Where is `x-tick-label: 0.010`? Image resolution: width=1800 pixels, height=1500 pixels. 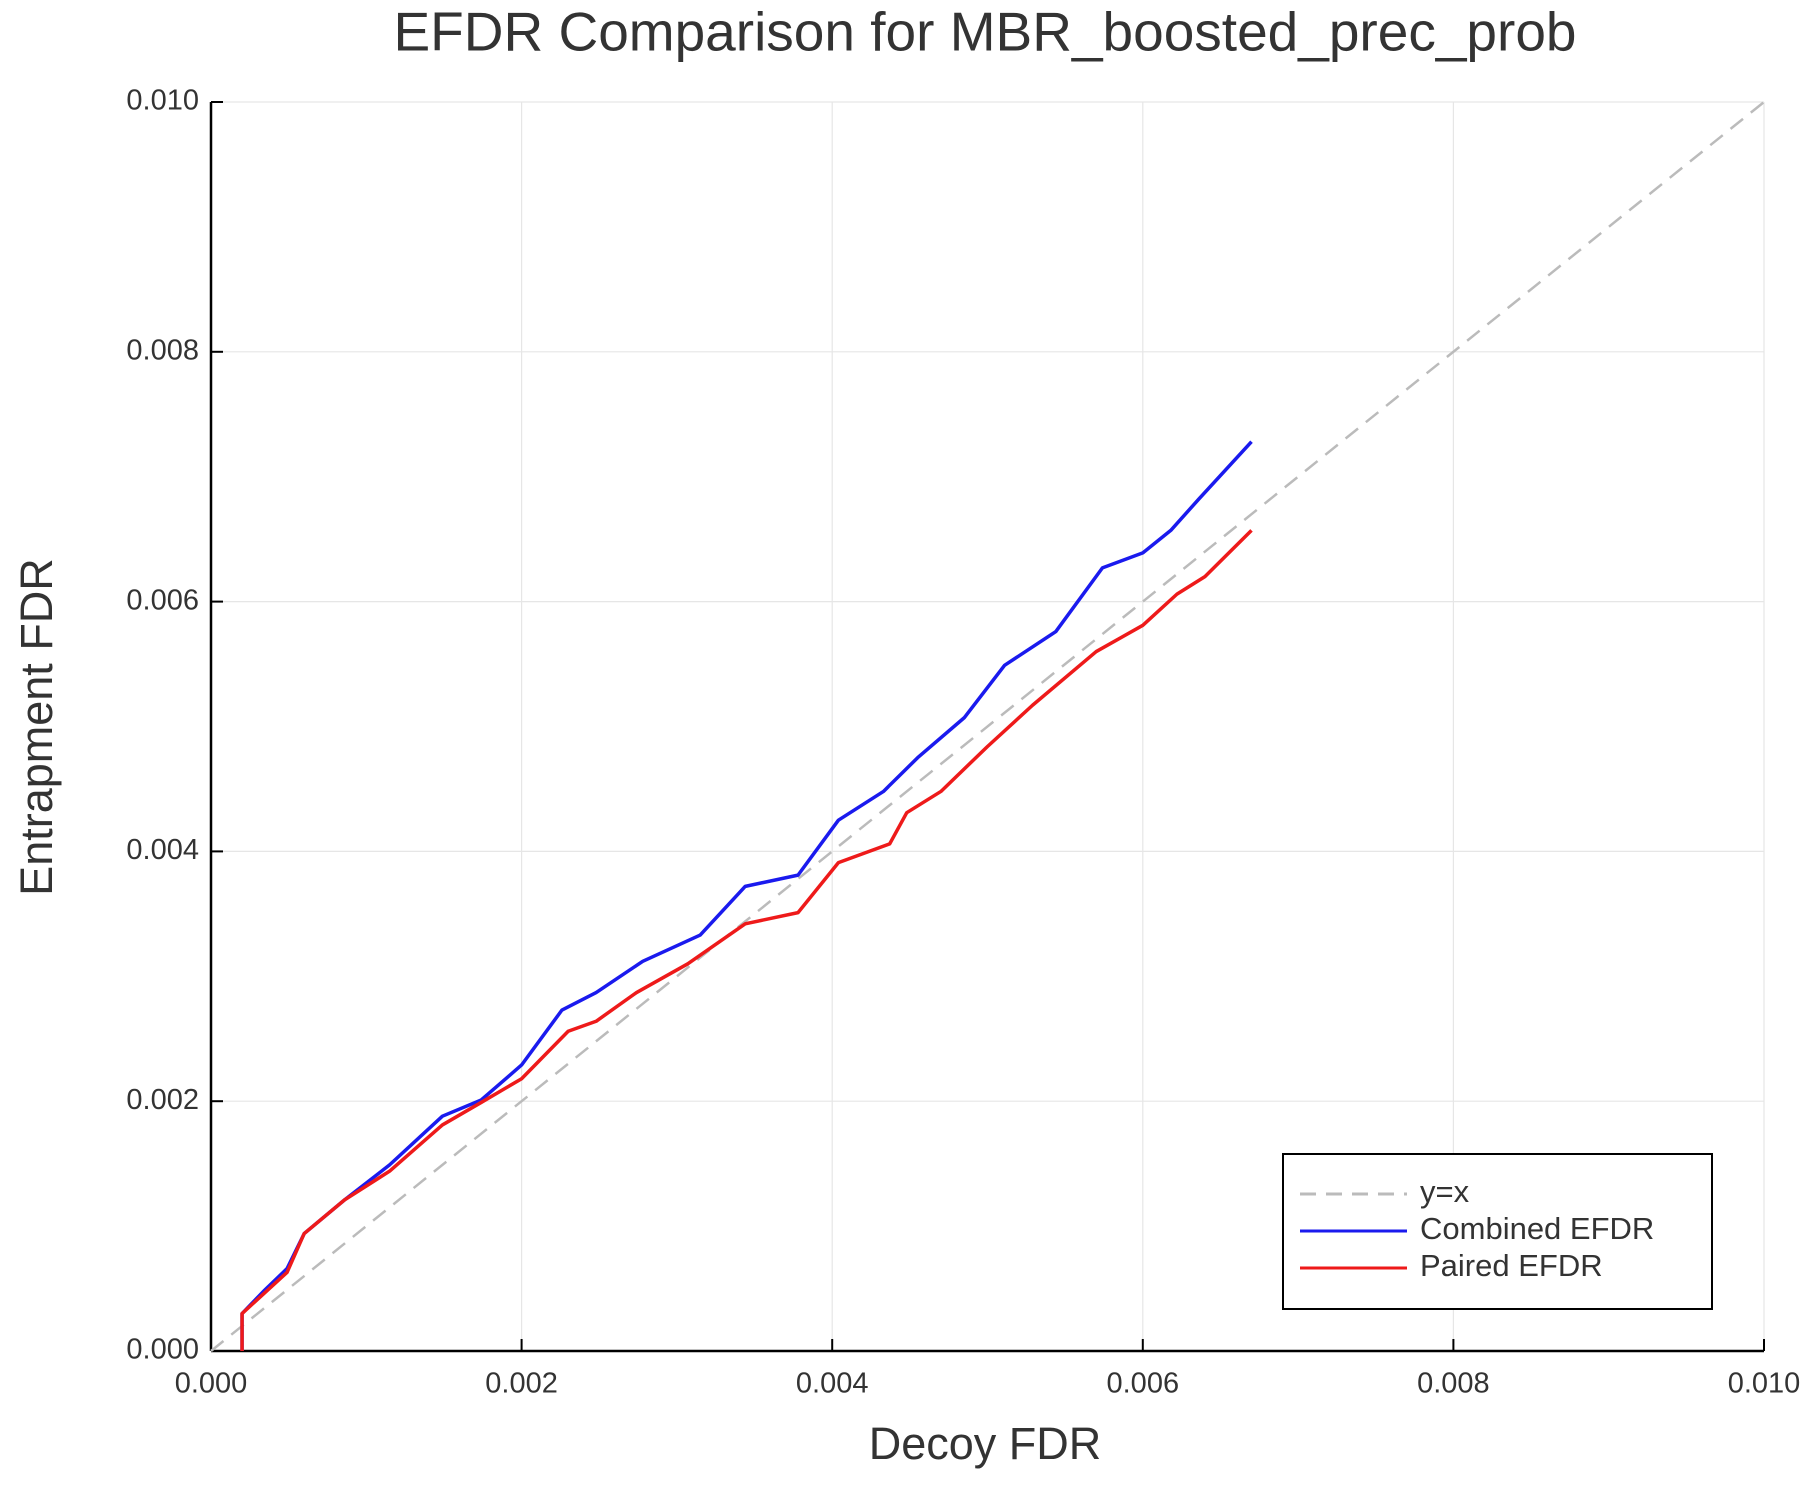
x-tick-label: 0.010 is located at coordinates (1764, 1384).